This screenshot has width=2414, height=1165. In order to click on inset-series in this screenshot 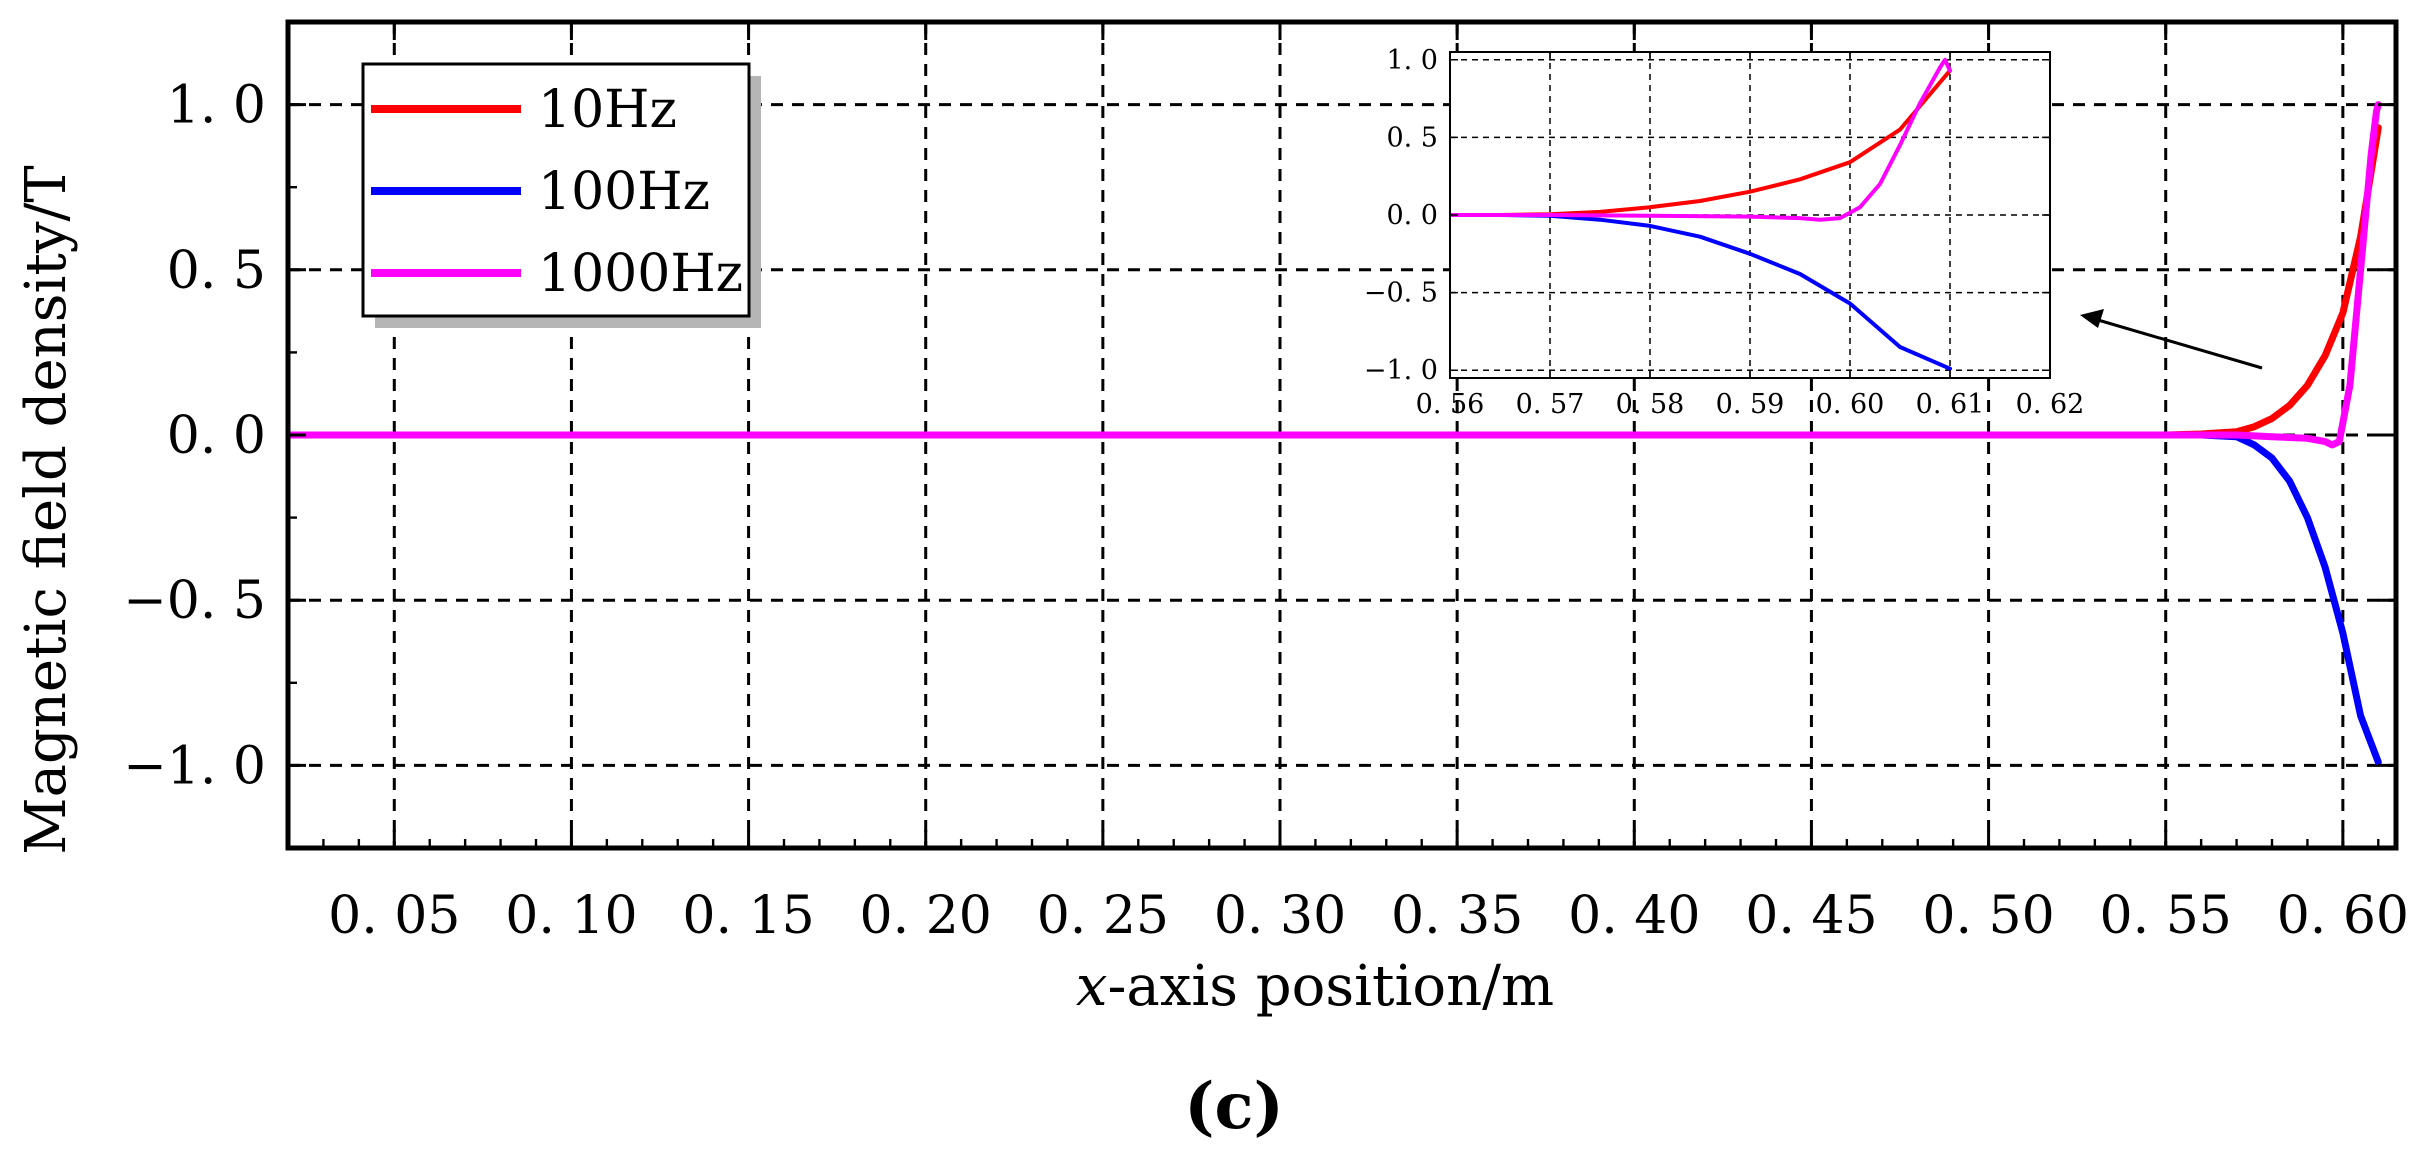, I will do `click(1701, 214)`.